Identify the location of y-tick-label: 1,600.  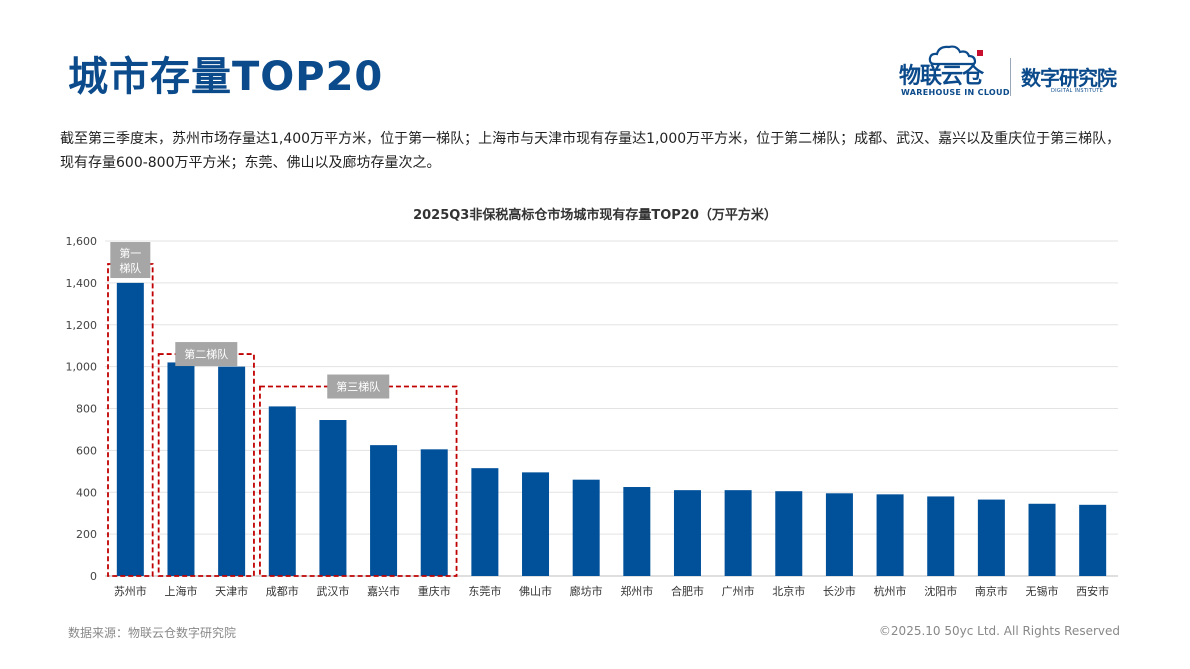
(82, 241).